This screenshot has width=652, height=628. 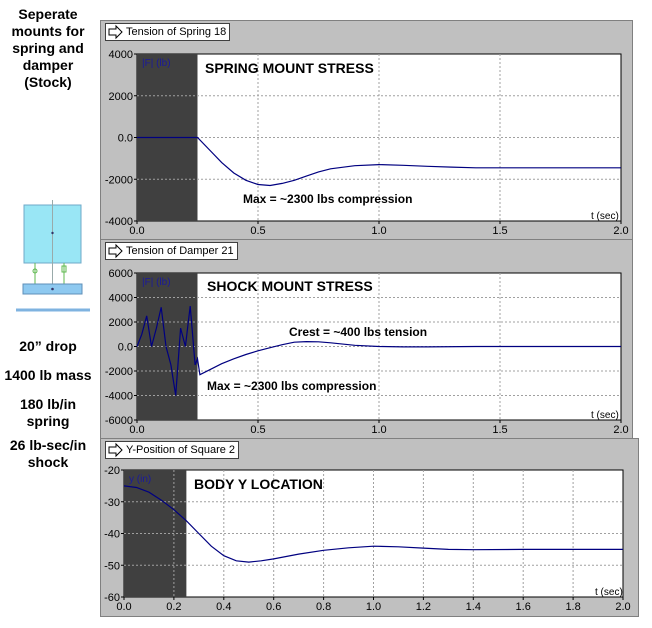 What do you see at coordinates (48, 14) in the screenshot?
I see `sidebar-title-line: Seperate` at bounding box center [48, 14].